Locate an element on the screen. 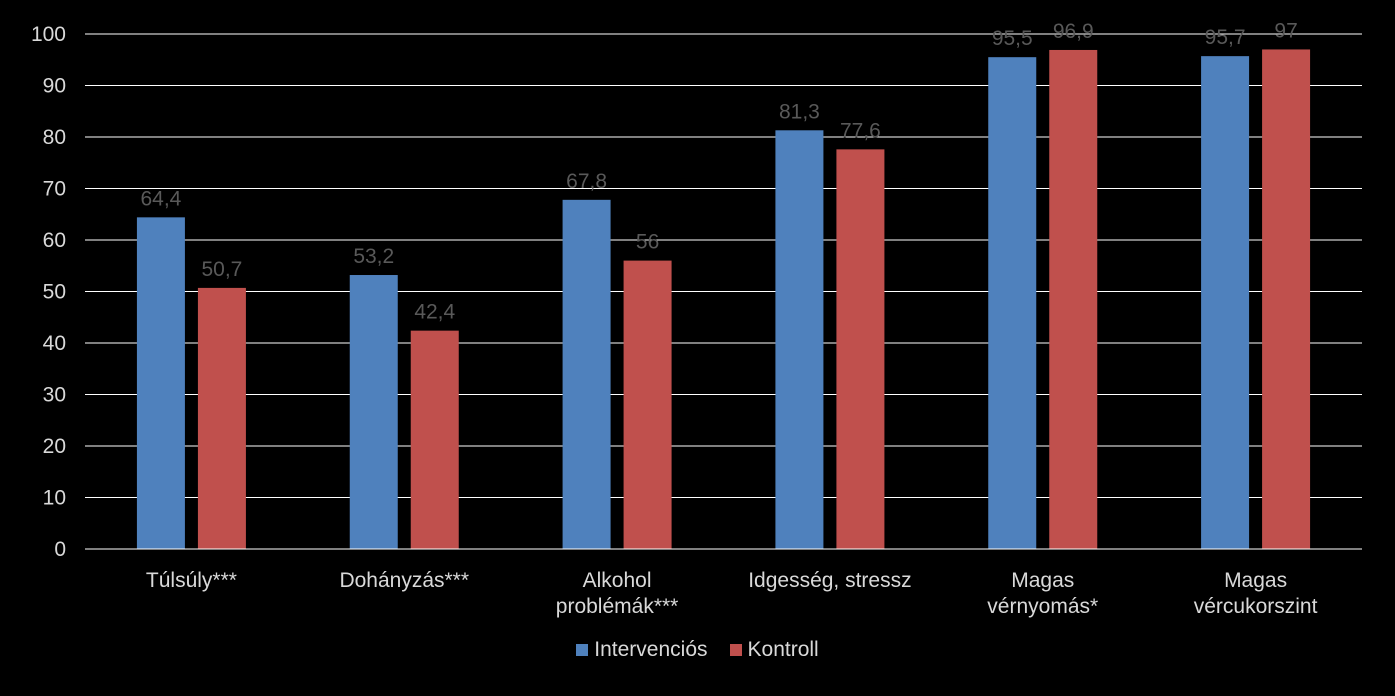  category-label: Dohányzás*** is located at coordinates (404, 580).